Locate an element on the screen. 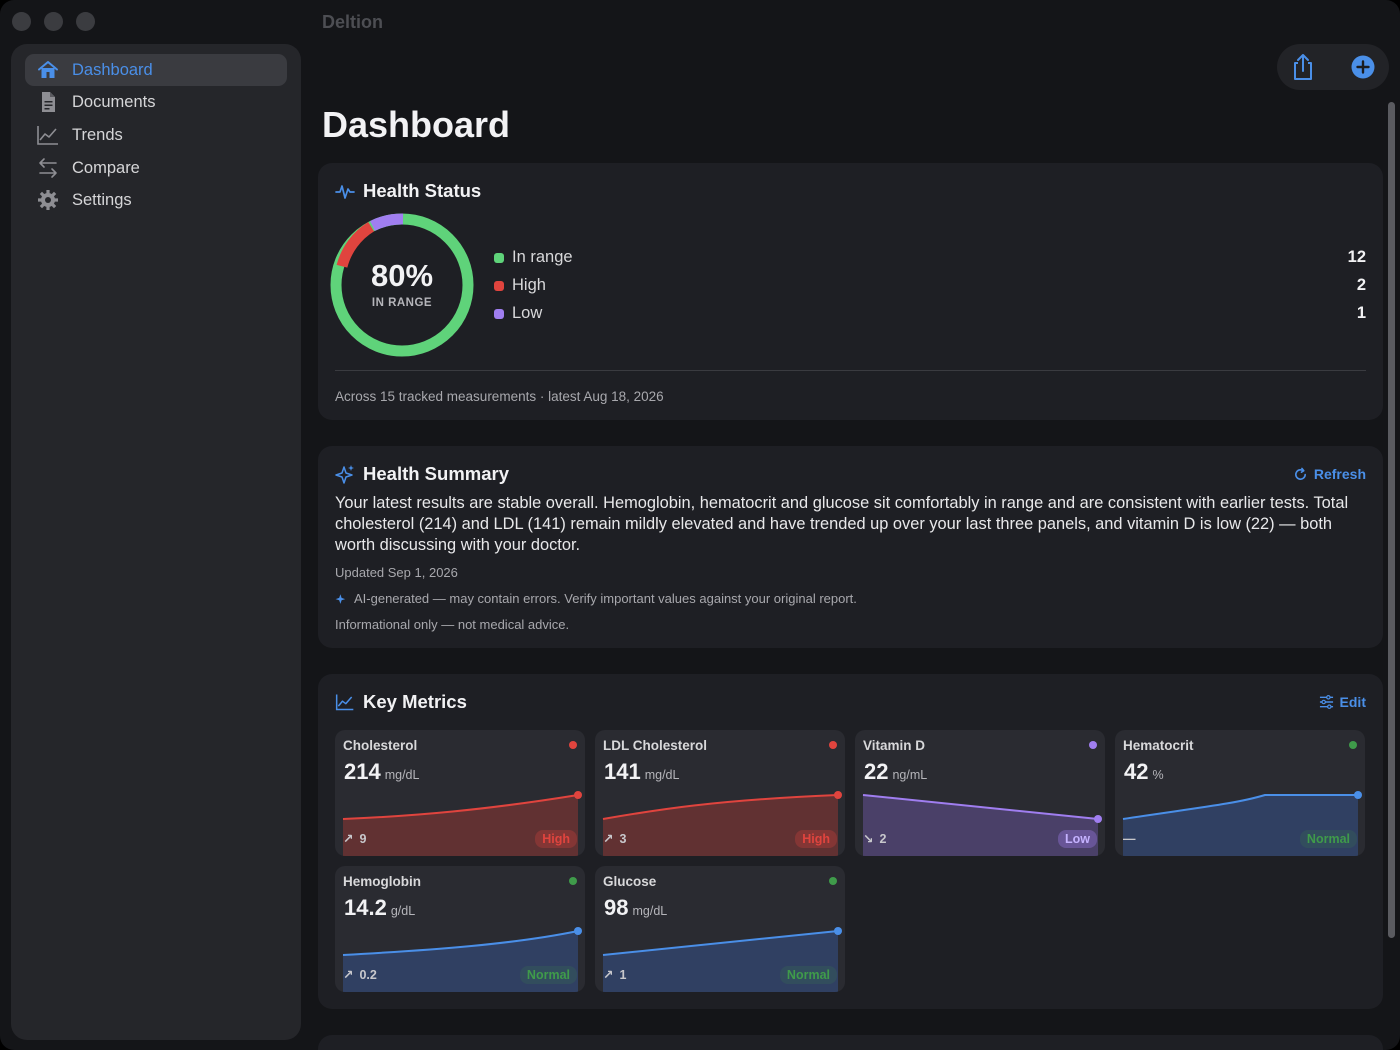 The image size is (1400, 1050). metric-delta: ↗ 0.2 is located at coordinates (360, 975).